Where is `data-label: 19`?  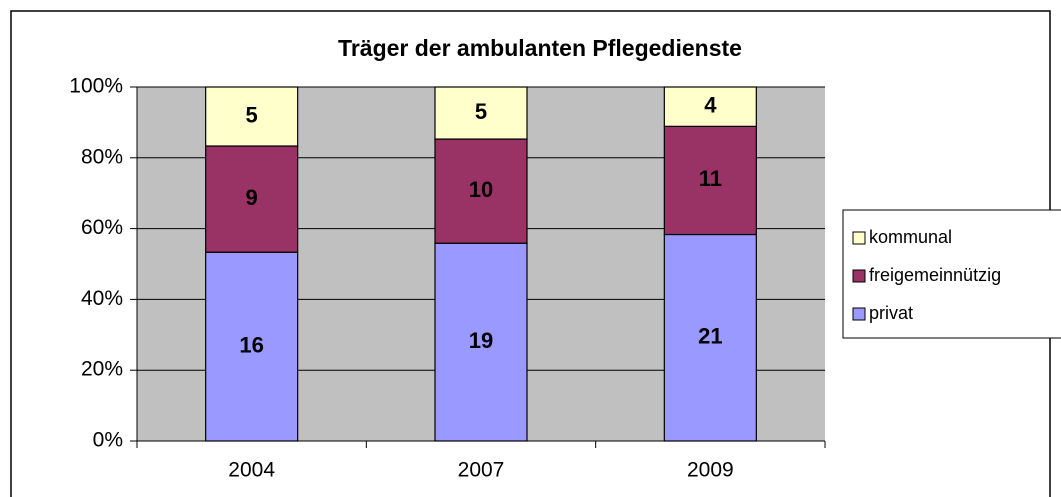 data-label: 19 is located at coordinates (481, 340).